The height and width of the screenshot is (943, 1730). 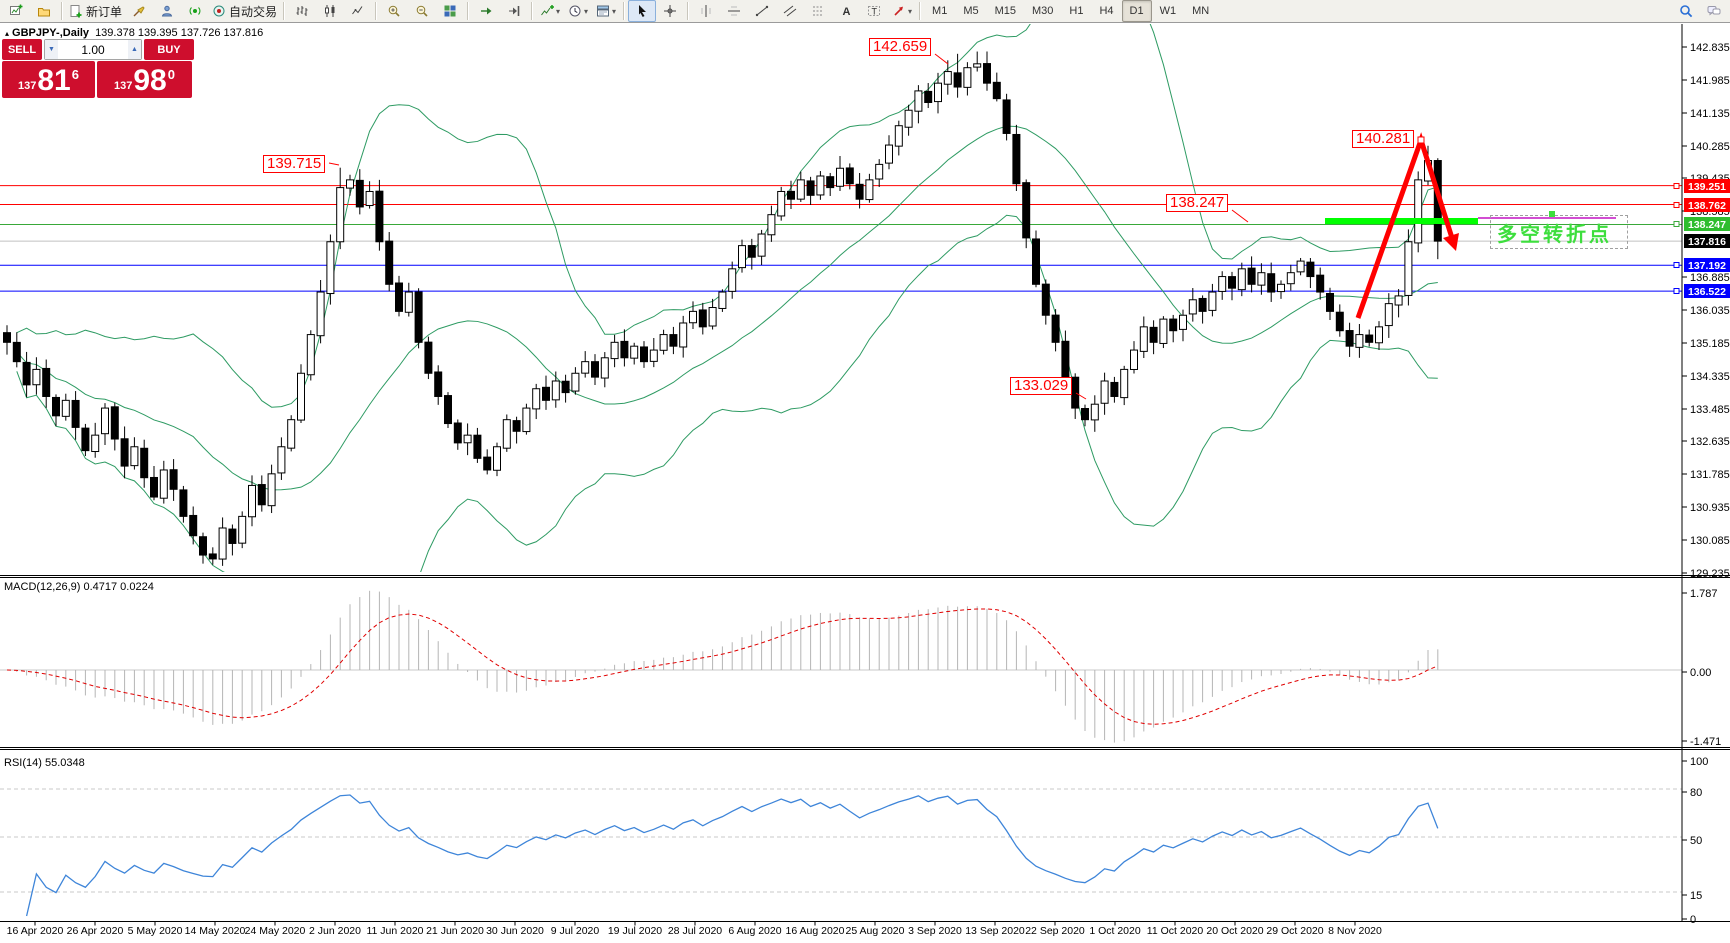 I want to click on profiles-button, so click(x=44, y=11).